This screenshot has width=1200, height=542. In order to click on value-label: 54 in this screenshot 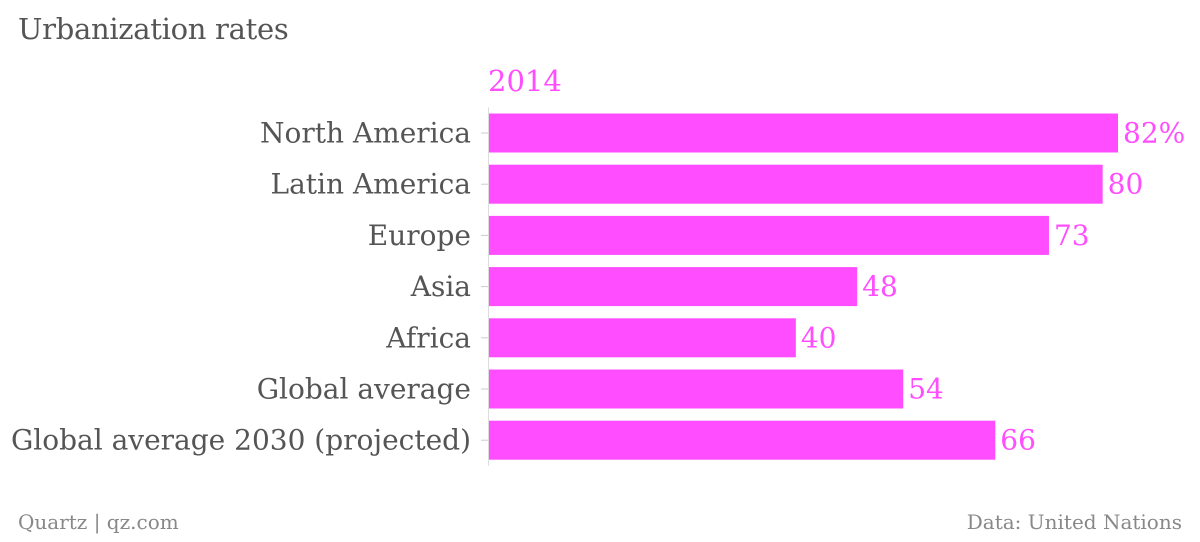, I will do `click(926, 389)`.